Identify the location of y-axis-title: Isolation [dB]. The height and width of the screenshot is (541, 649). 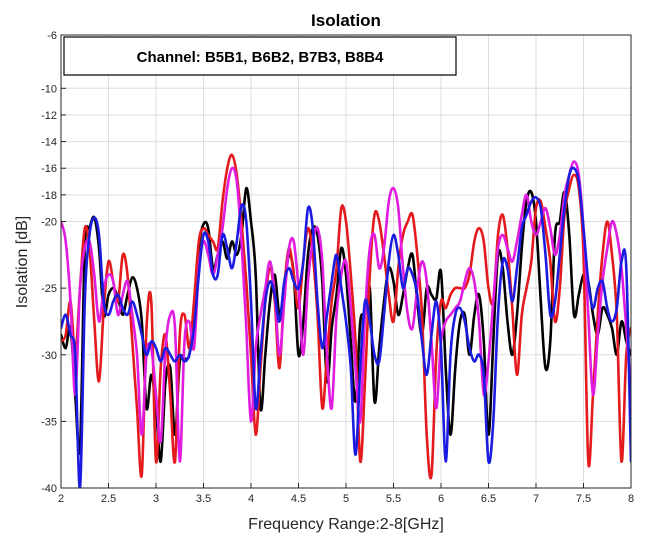
(22, 262).